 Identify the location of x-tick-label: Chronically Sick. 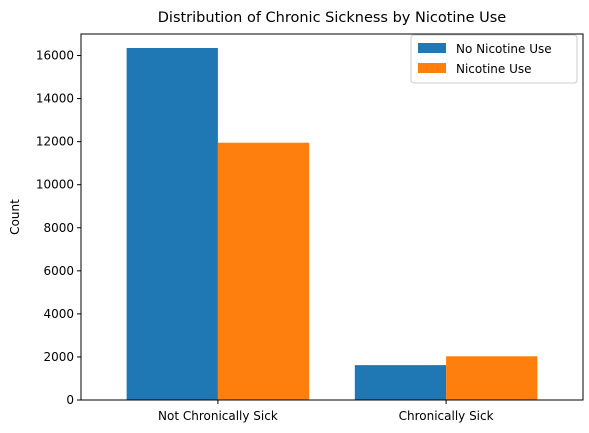
(446, 416).